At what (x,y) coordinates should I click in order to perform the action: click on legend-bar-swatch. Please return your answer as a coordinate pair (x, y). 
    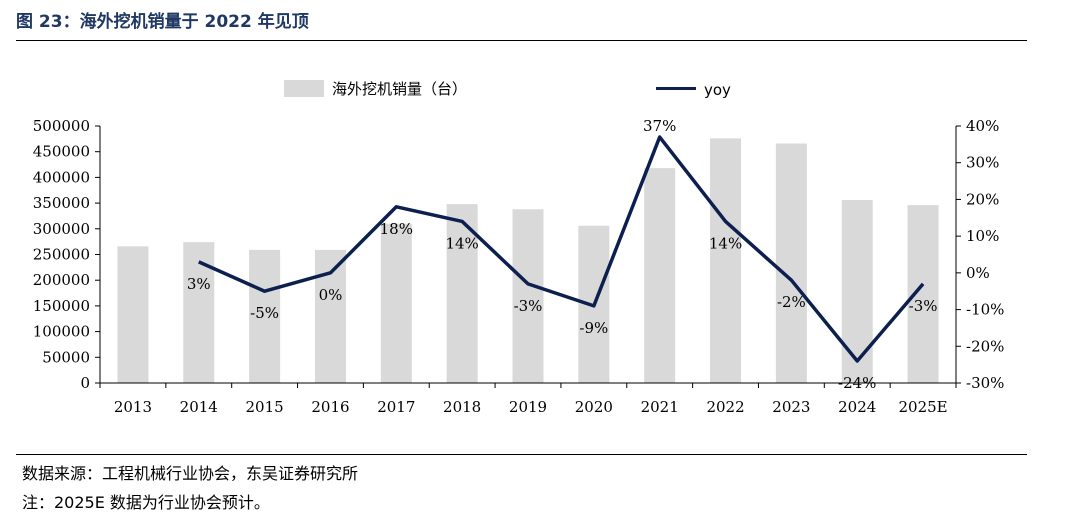
    Looking at the image, I should click on (304, 88).